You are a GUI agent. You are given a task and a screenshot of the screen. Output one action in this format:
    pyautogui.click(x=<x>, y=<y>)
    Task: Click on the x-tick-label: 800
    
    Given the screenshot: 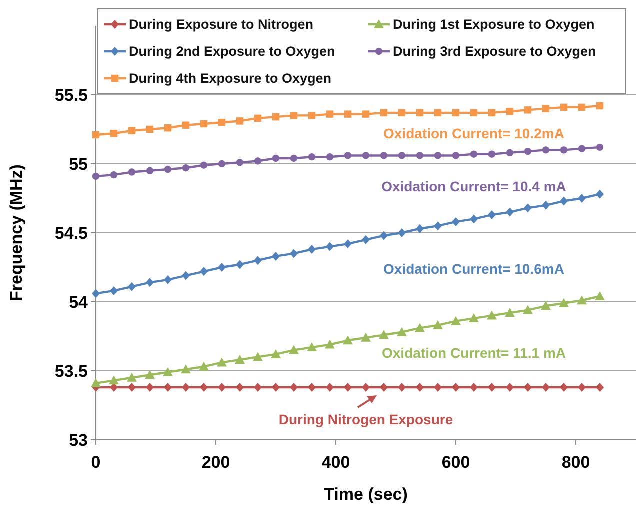 What is the action you would take?
    pyautogui.click(x=576, y=462)
    